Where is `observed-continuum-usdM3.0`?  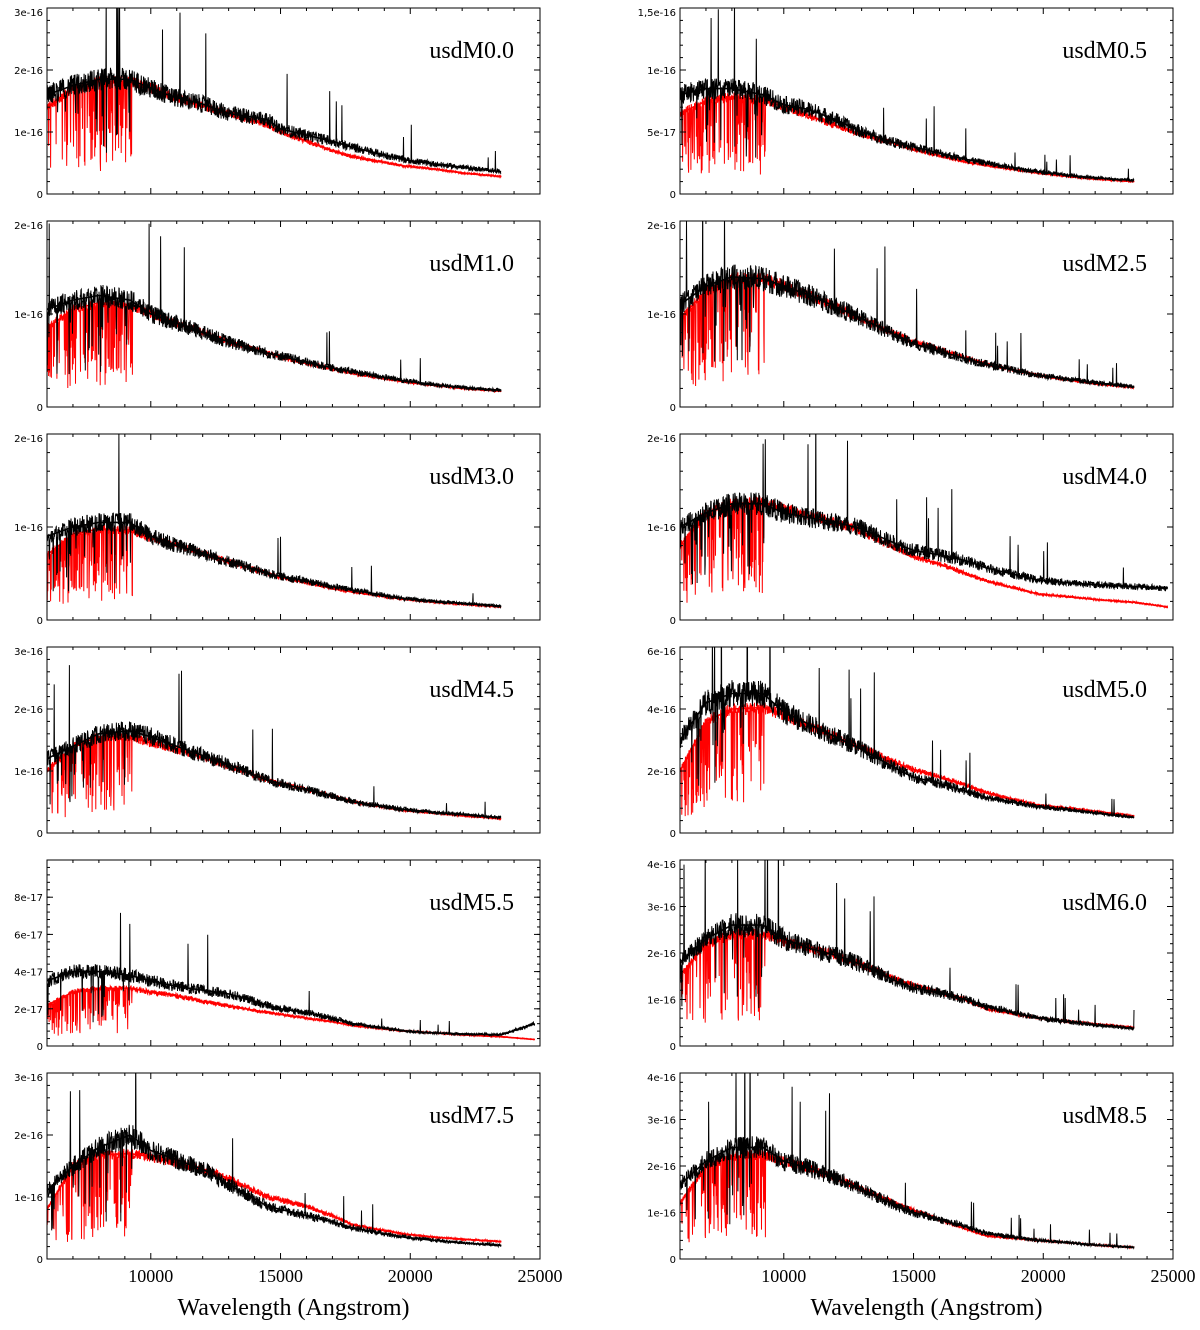
observed-continuum-usdM3.0 is located at coordinates (274, 564).